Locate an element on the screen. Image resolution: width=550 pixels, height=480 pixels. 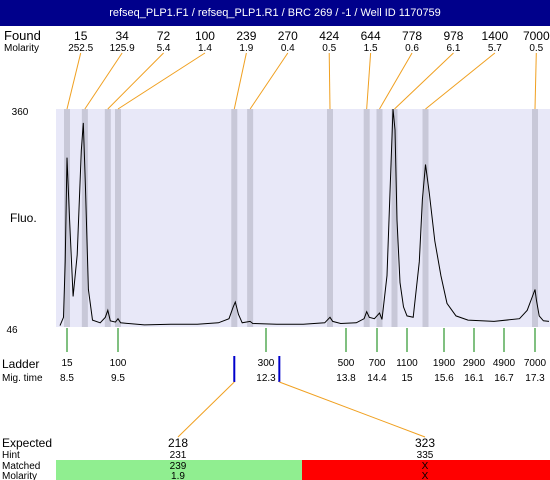
found-size-label: 72 is located at coordinates (164, 36).